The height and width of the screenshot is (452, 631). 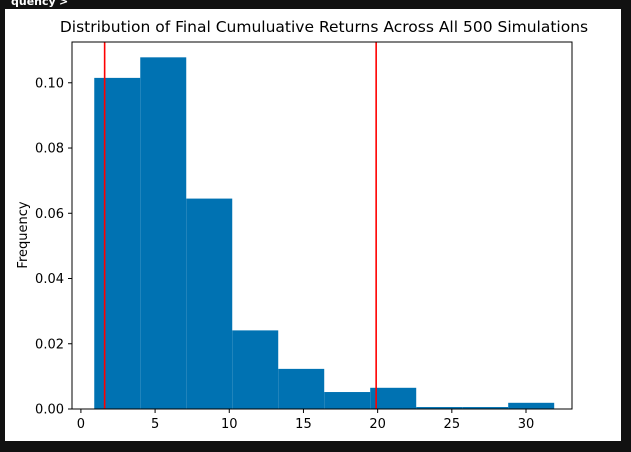 I want to click on x-tick-label: 5, so click(x=155, y=424).